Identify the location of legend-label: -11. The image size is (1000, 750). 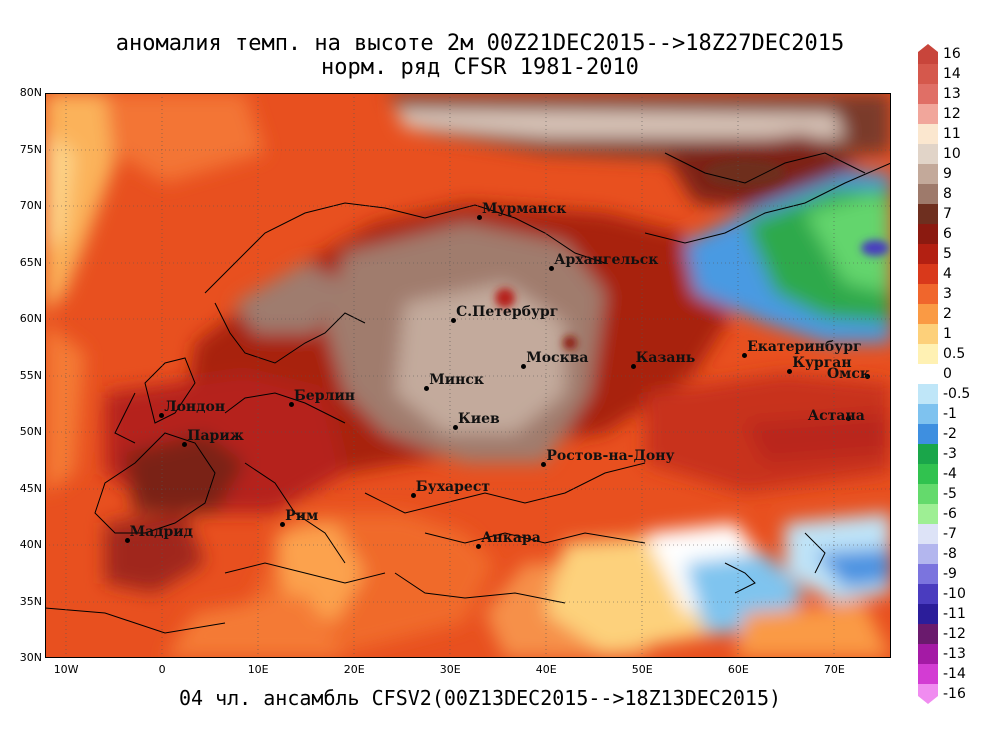
(954, 614).